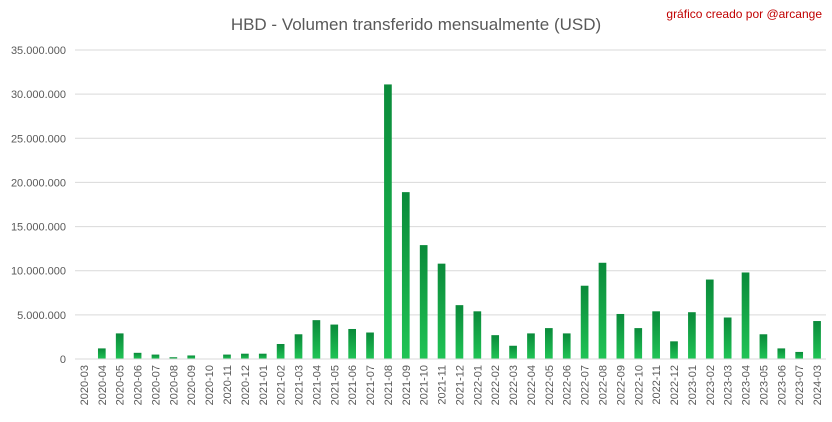 The width and height of the screenshot is (832, 422). What do you see at coordinates (744, 14) in the screenshot?
I see `chart-credit: gráfico creado por @arcange` at bounding box center [744, 14].